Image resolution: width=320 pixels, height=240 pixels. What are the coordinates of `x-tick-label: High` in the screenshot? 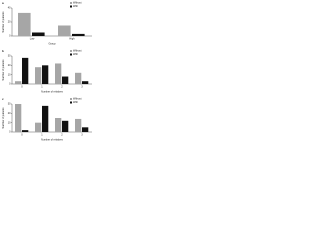 It's located at (72, 39).